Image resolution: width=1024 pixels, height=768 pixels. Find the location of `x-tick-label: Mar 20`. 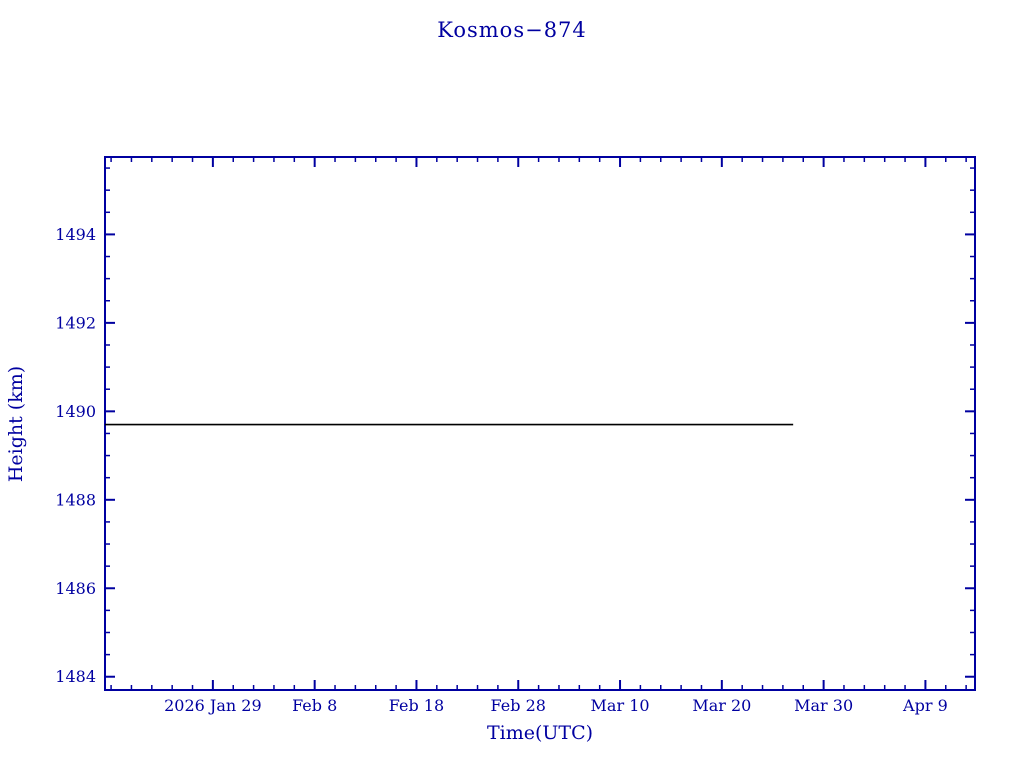

x-tick-label: Mar 20 is located at coordinates (721, 705).